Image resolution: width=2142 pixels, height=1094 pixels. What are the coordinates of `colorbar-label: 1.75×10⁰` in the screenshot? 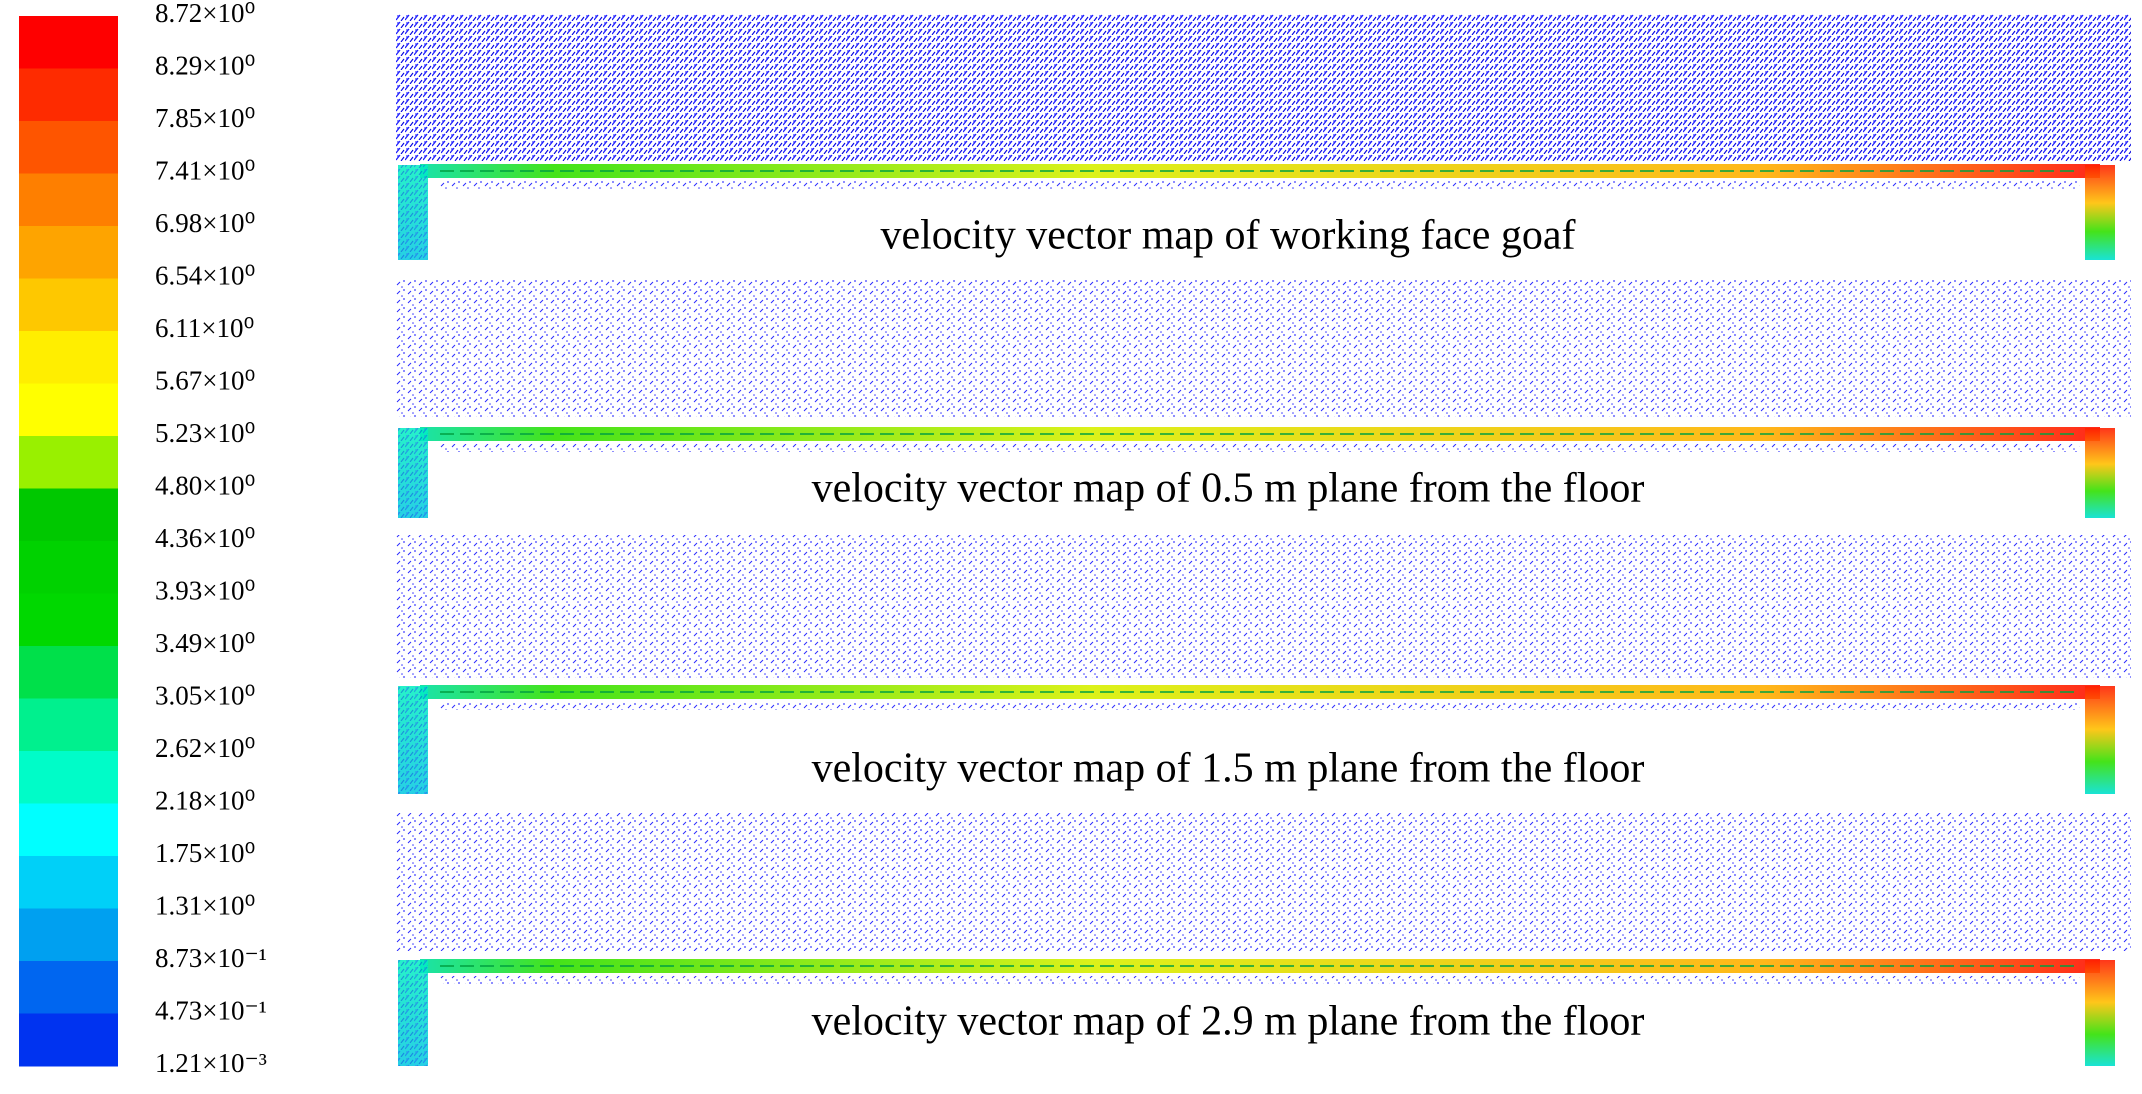 It's located at (205, 853).